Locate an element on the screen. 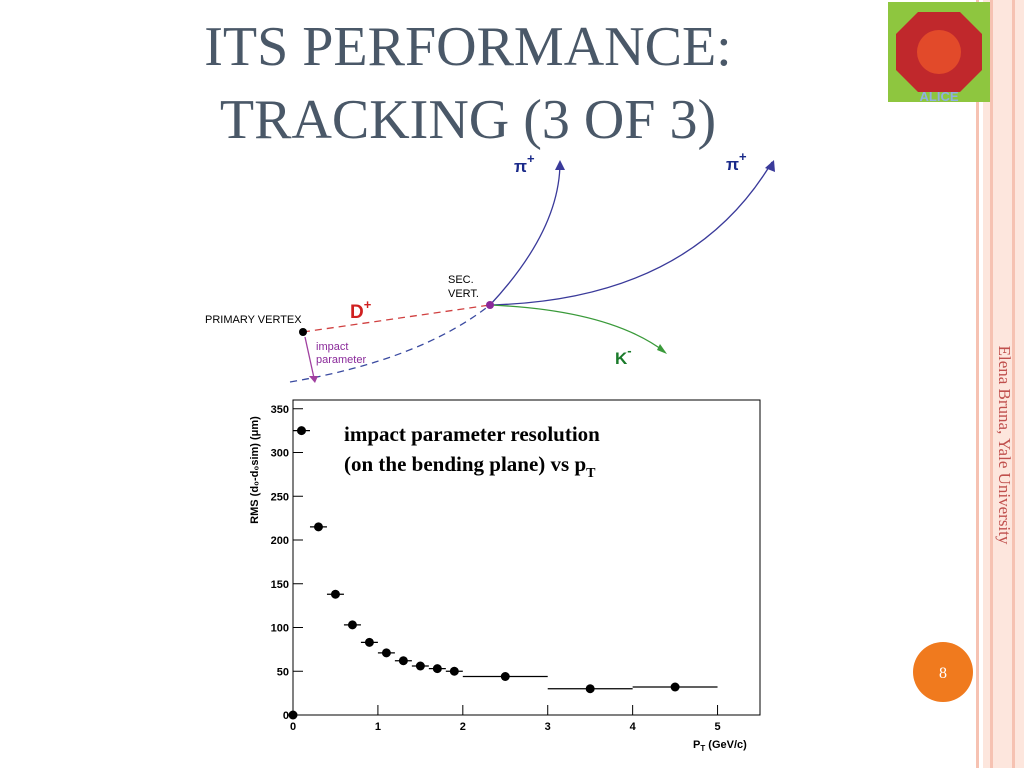 This screenshot has width=1024, height=768. y-tick-label: 150 is located at coordinates (280, 585).